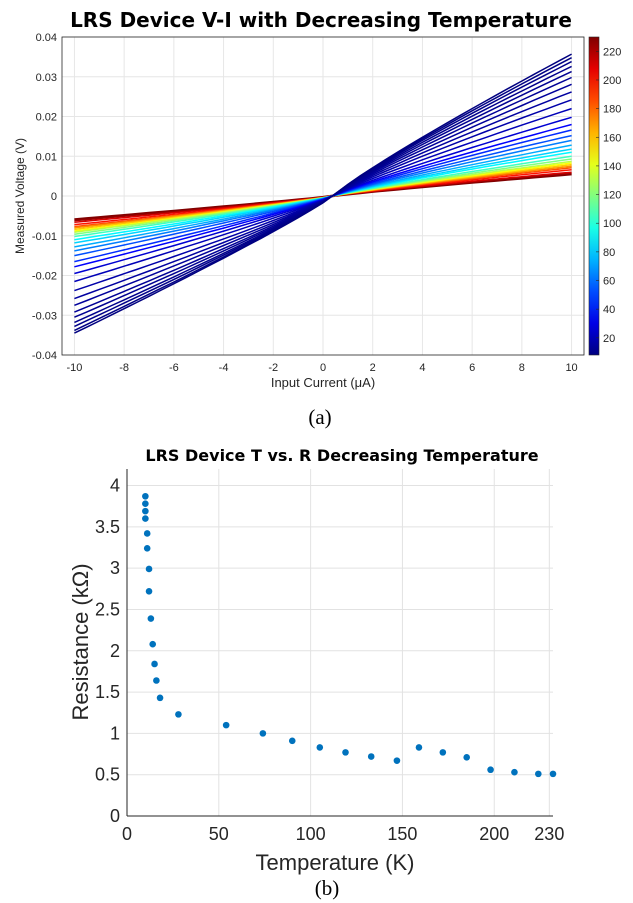  I want to click on chart-a-y-tick-label: 0.02, so click(46, 118).